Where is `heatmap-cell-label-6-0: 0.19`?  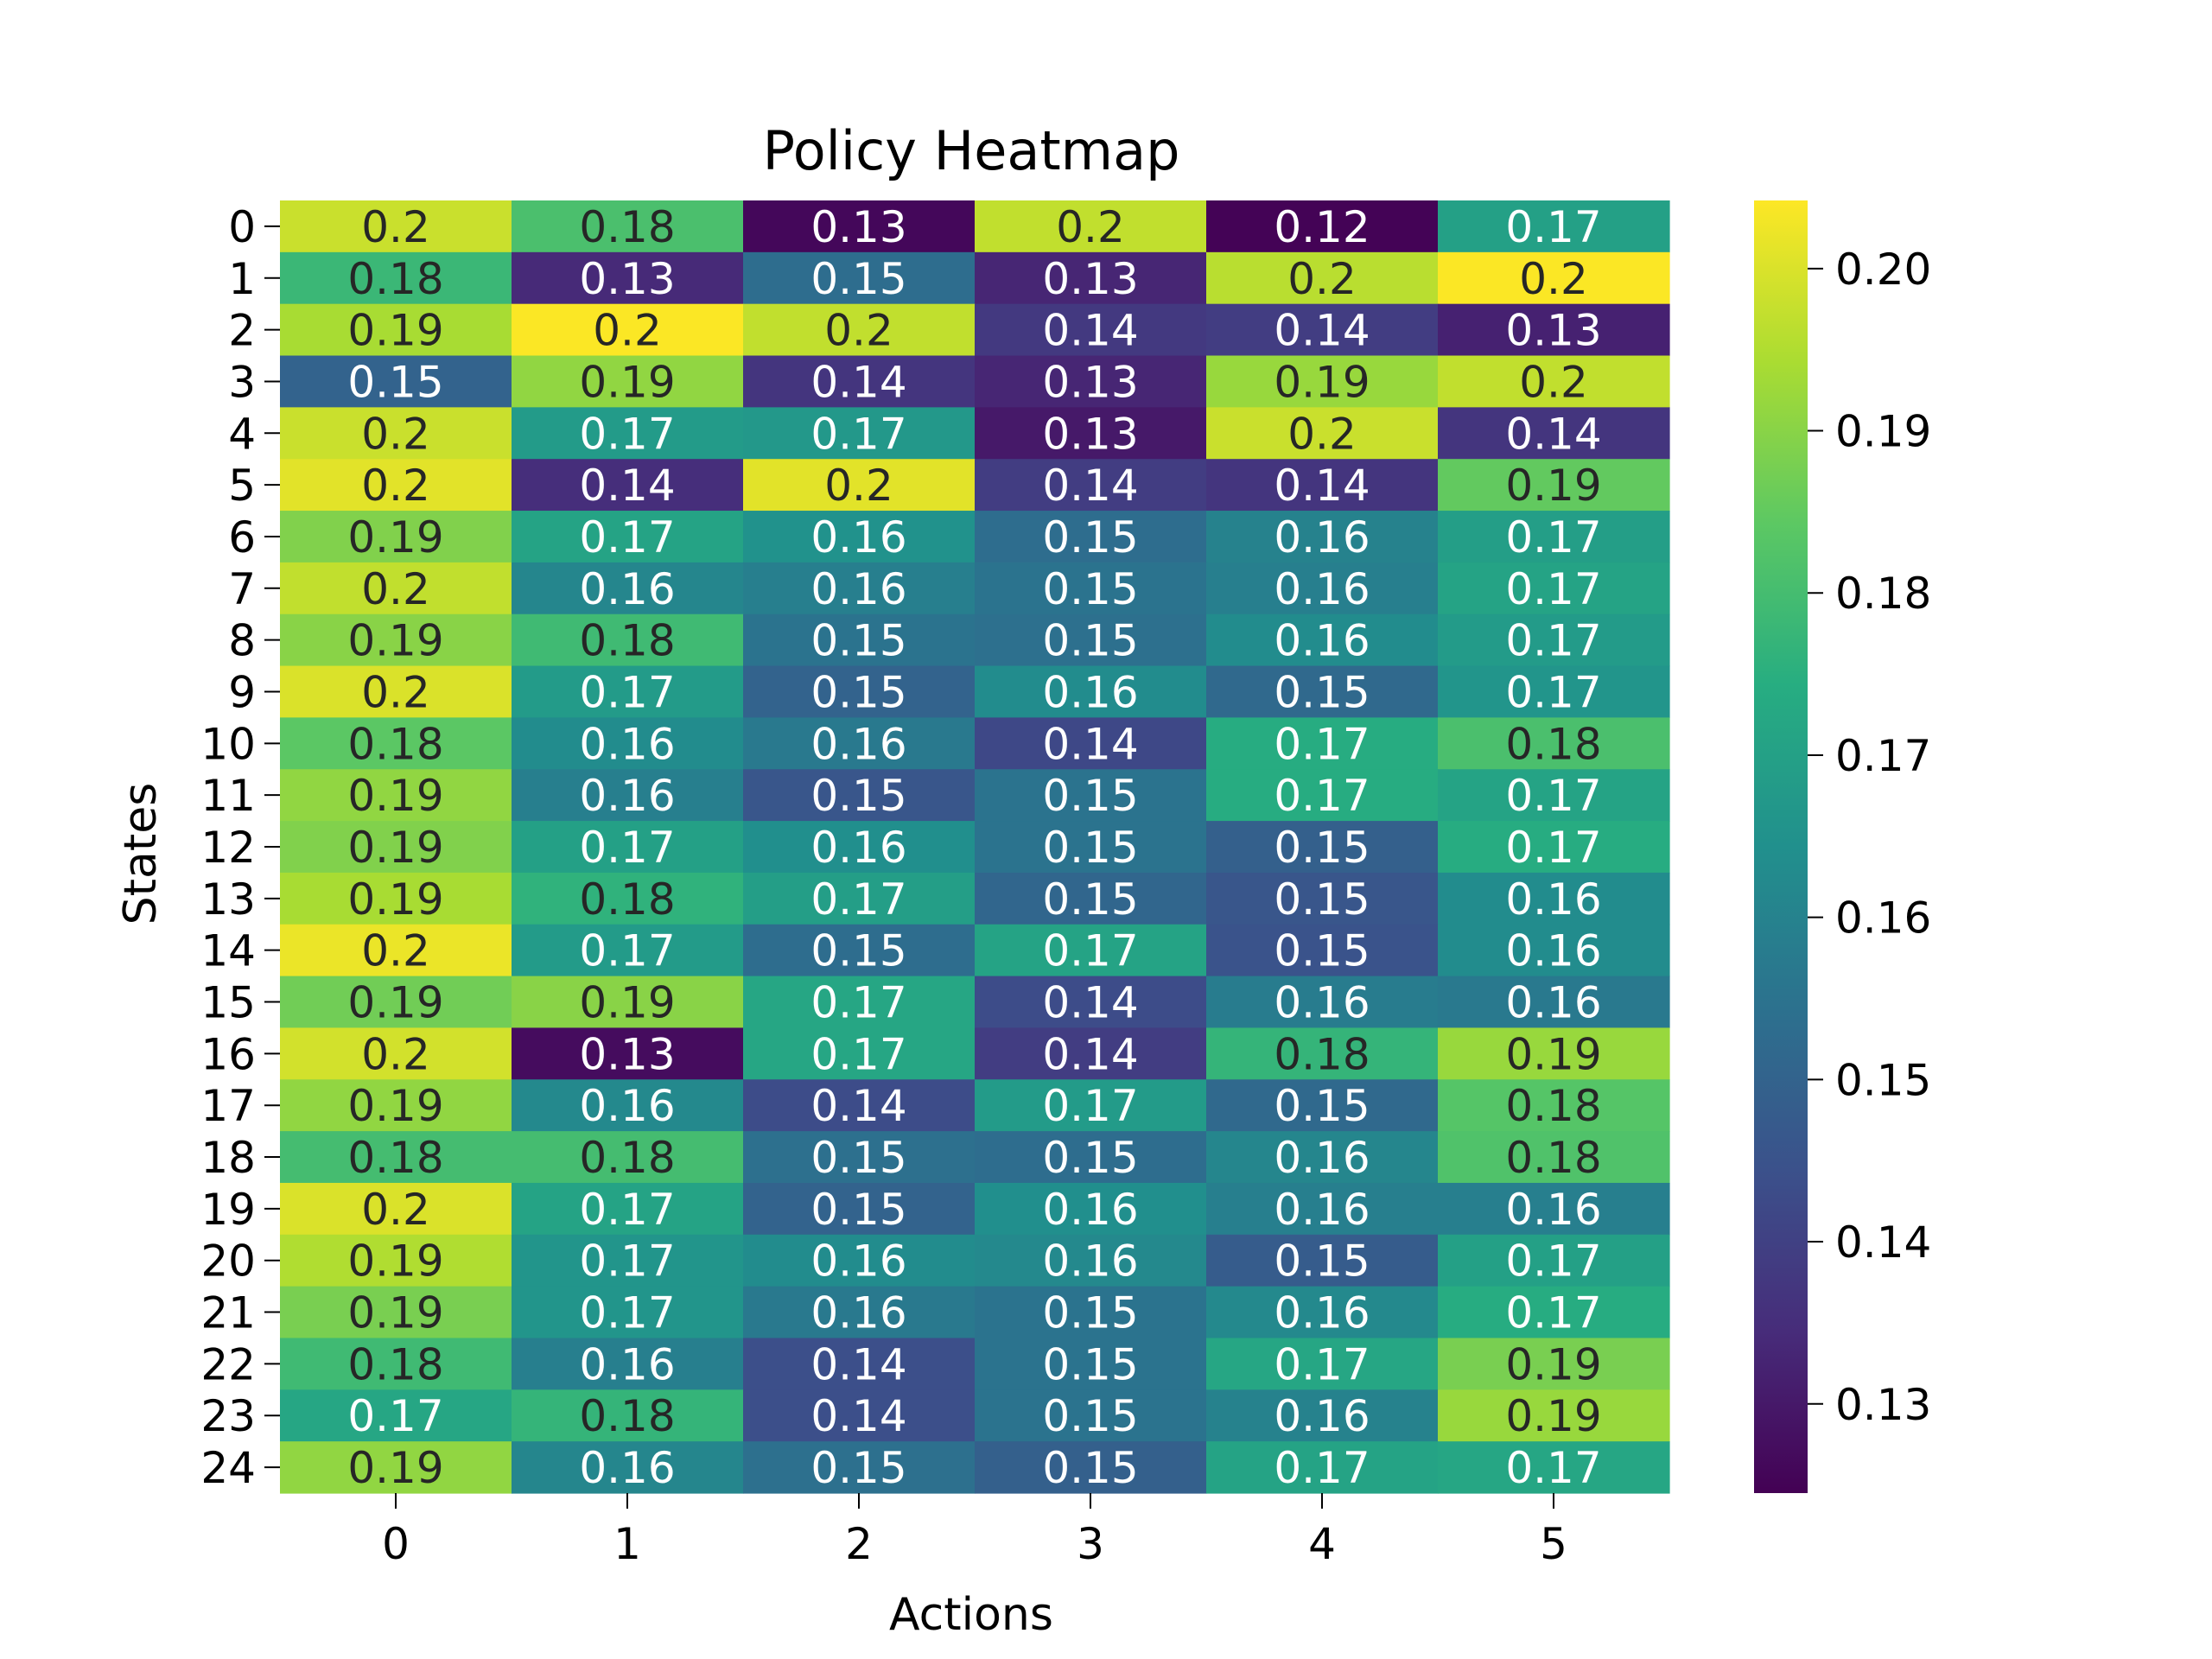
heatmap-cell-label-6-0: 0.19 is located at coordinates (395, 537).